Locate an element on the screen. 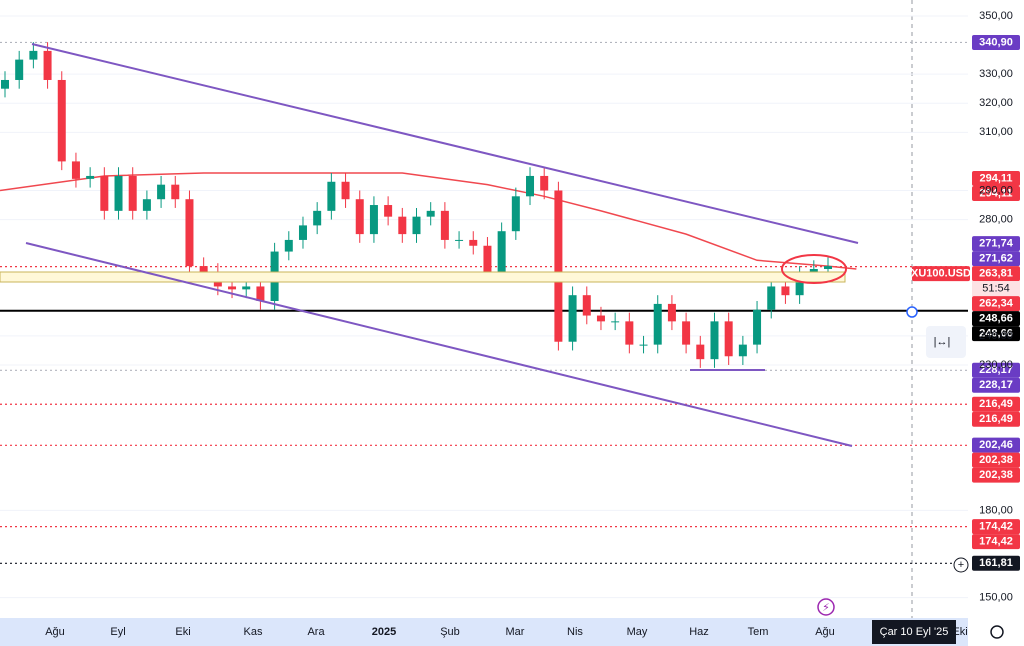 The image size is (1024, 646). y-tick-label: 310,00 is located at coordinates (996, 132).